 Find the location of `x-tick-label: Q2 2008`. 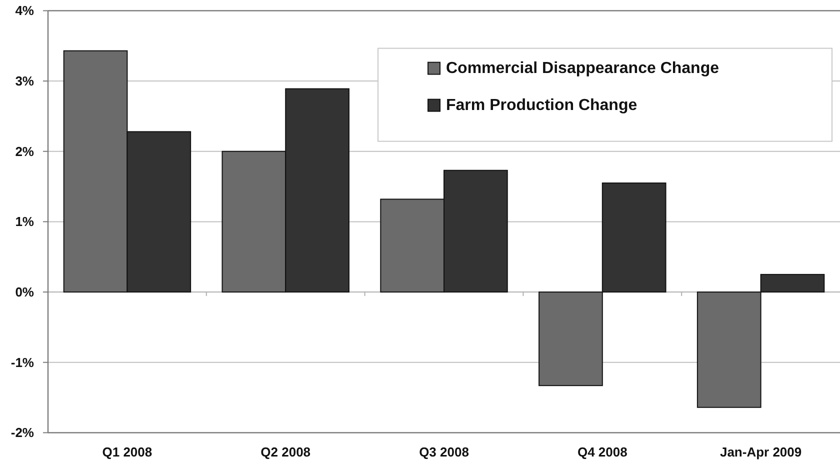

x-tick-label: Q2 2008 is located at coordinates (285, 452).